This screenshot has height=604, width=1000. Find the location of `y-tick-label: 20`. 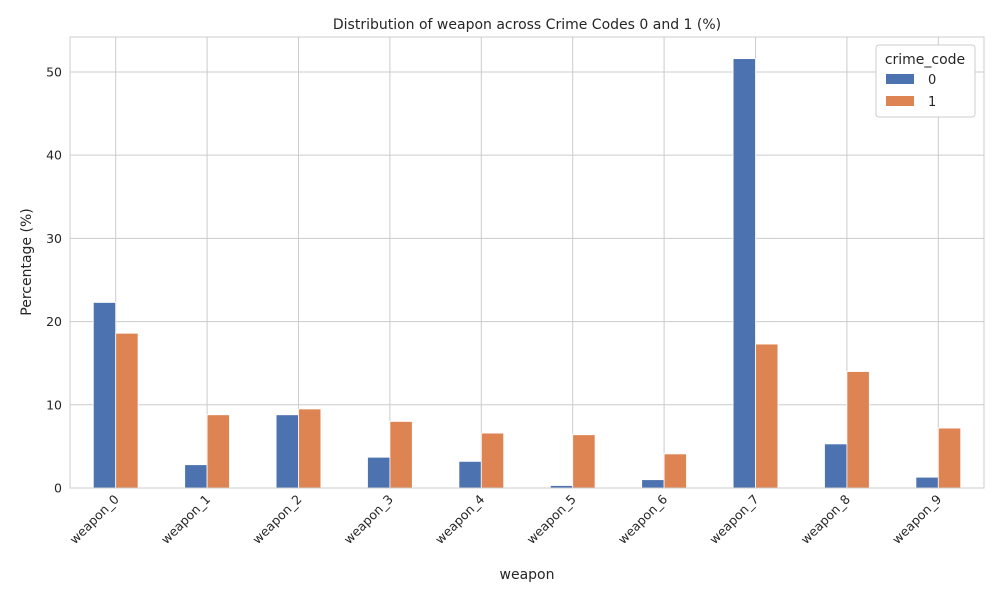

y-tick-label: 20 is located at coordinates (54, 321).